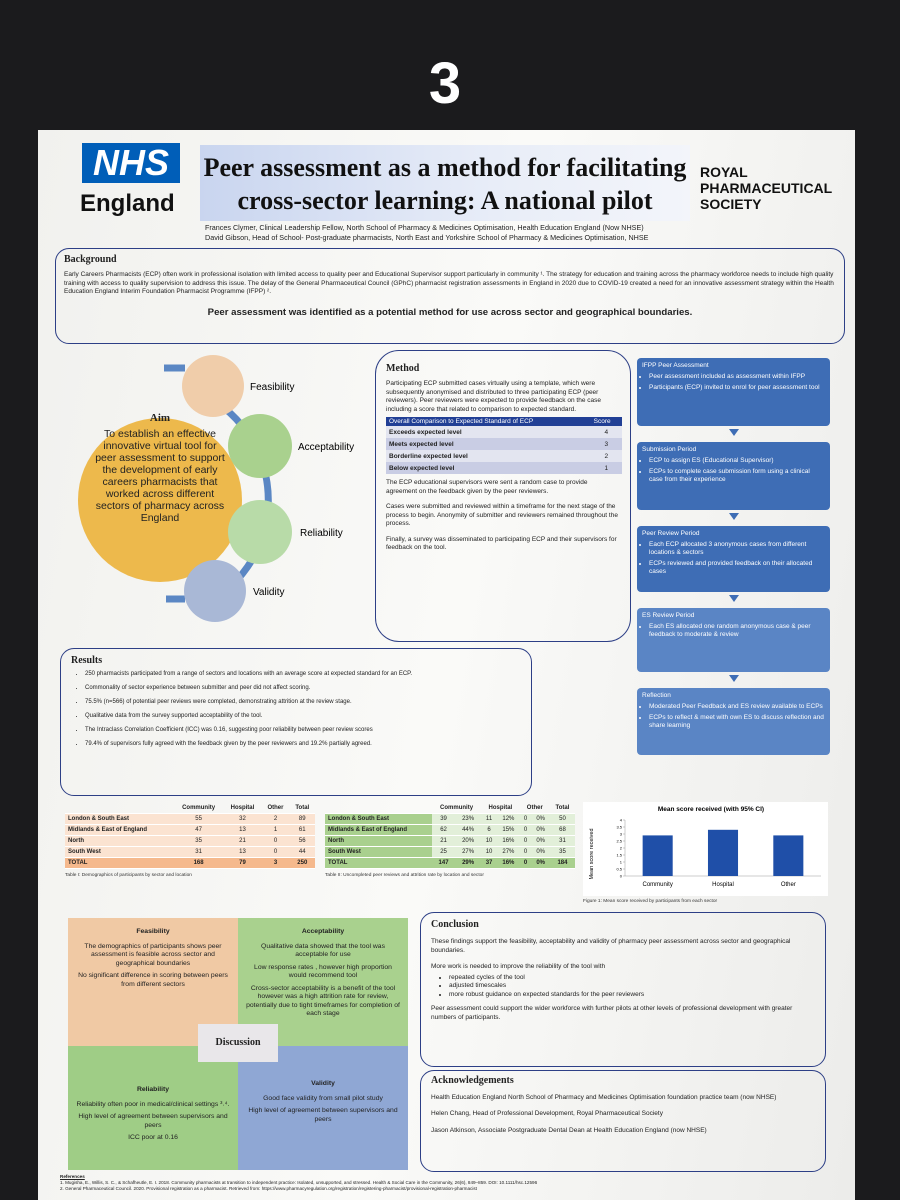 The height and width of the screenshot is (1200, 900). Describe the element at coordinates (198, 819) in the screenshot. I see `cell: 55` at that location.